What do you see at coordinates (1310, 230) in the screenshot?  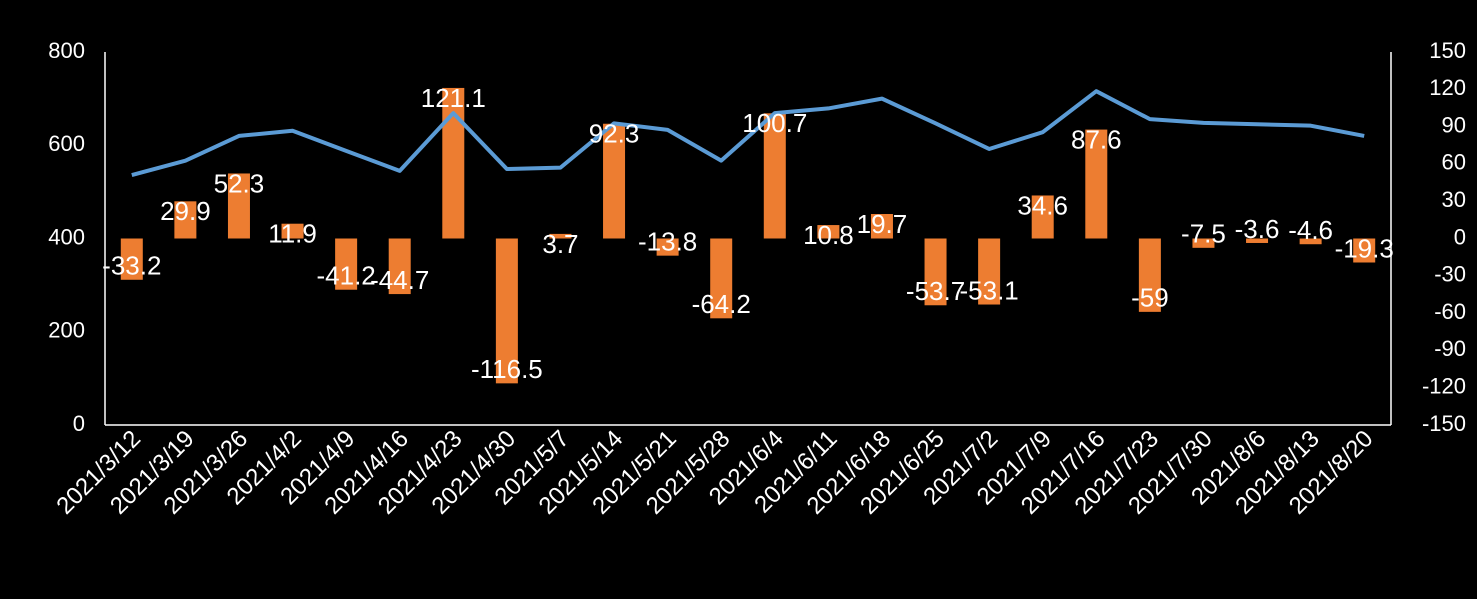 I see `bar-data-label: -4.6` at bounding box center [1310, 230].